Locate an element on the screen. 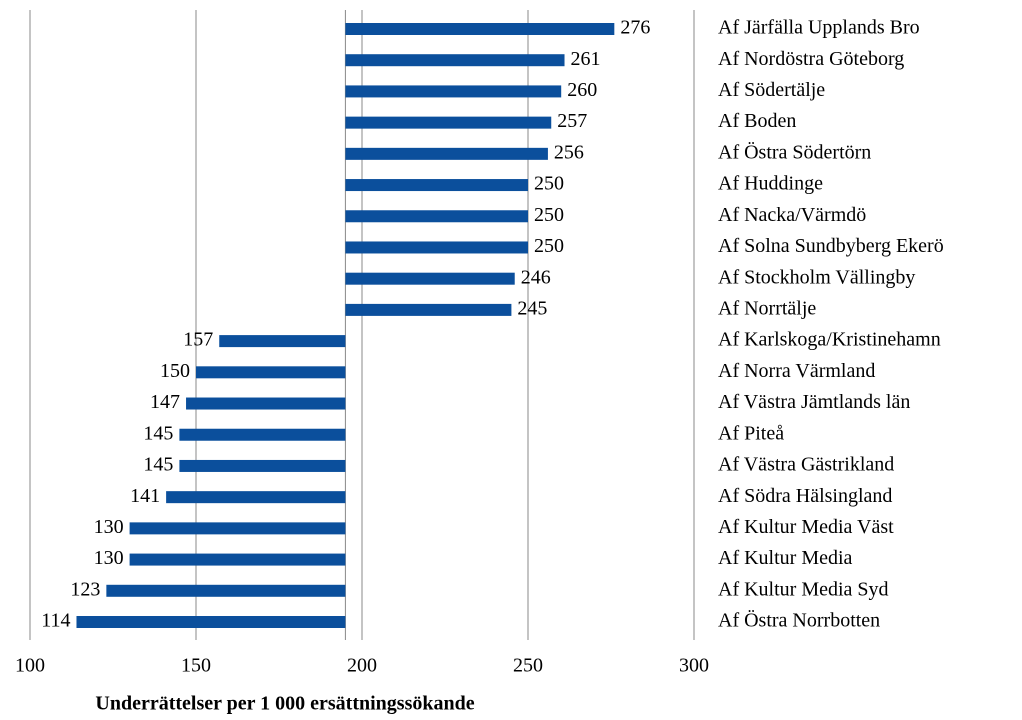 This screenshot has height=720, width=1022. value-label: 123 is located at coordinates (85, 589).